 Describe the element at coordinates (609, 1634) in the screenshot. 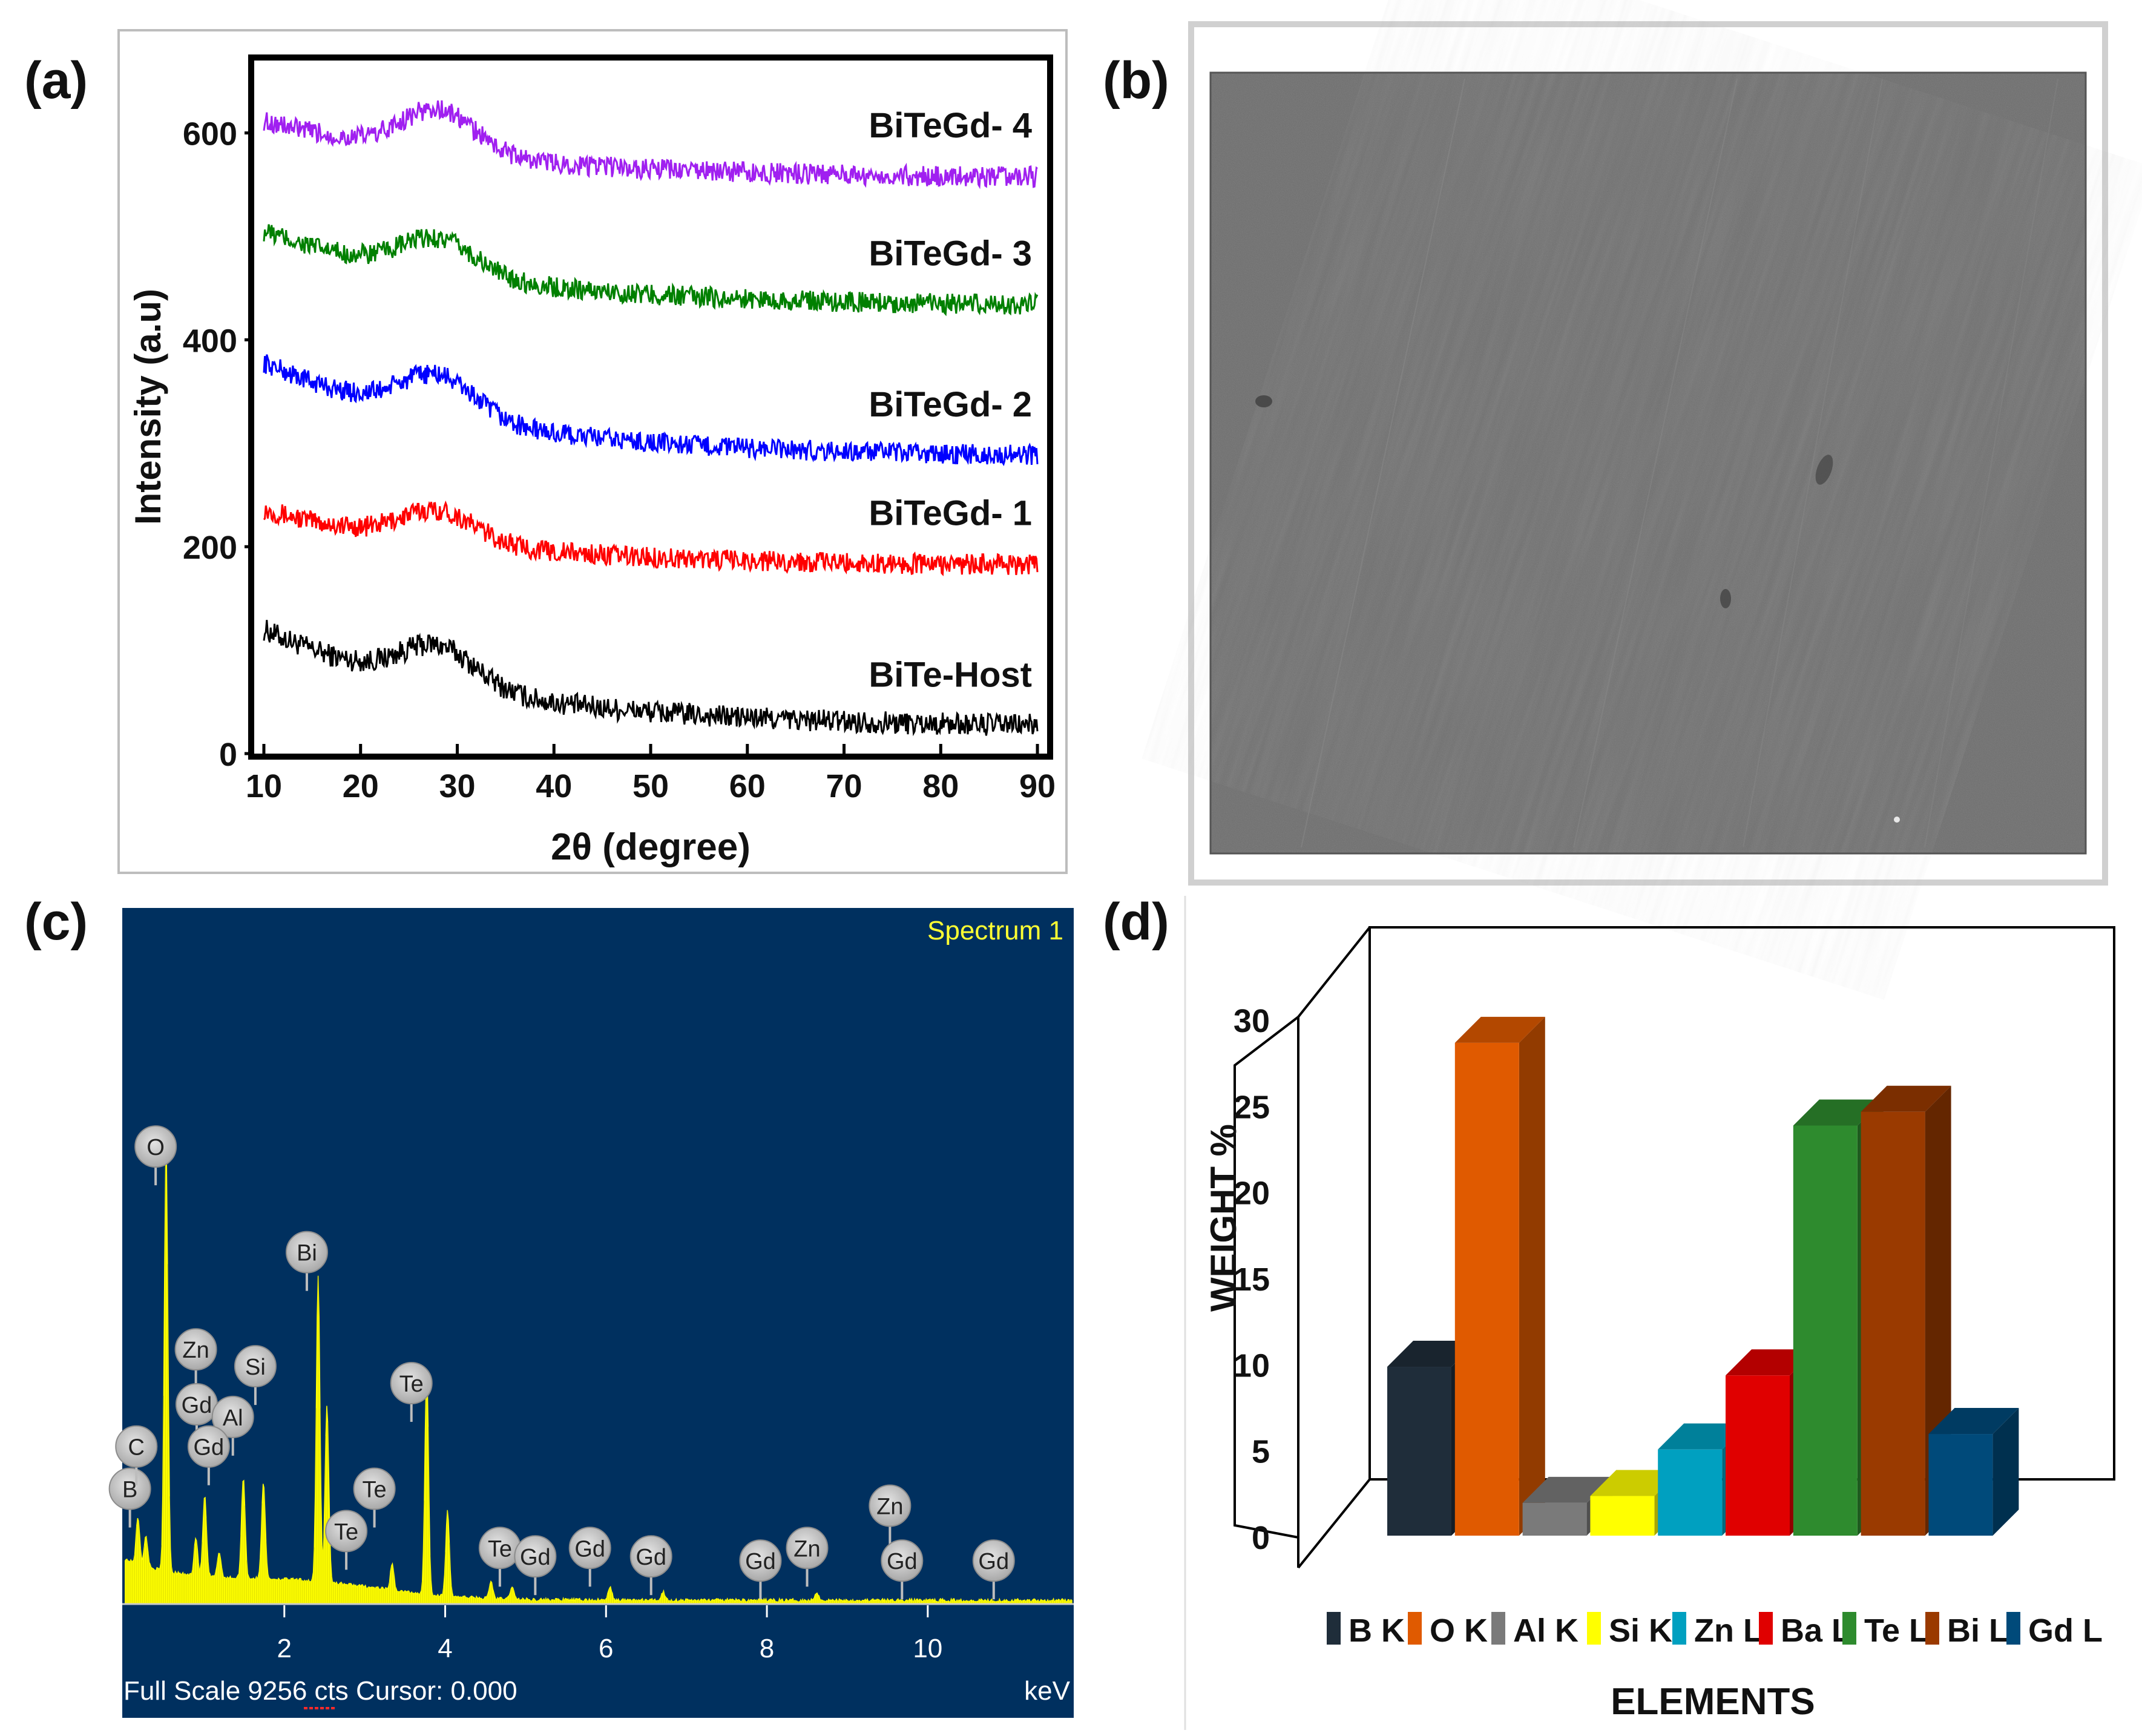

I see `edx-x-axis: 2 4 6 8 10` at that location.